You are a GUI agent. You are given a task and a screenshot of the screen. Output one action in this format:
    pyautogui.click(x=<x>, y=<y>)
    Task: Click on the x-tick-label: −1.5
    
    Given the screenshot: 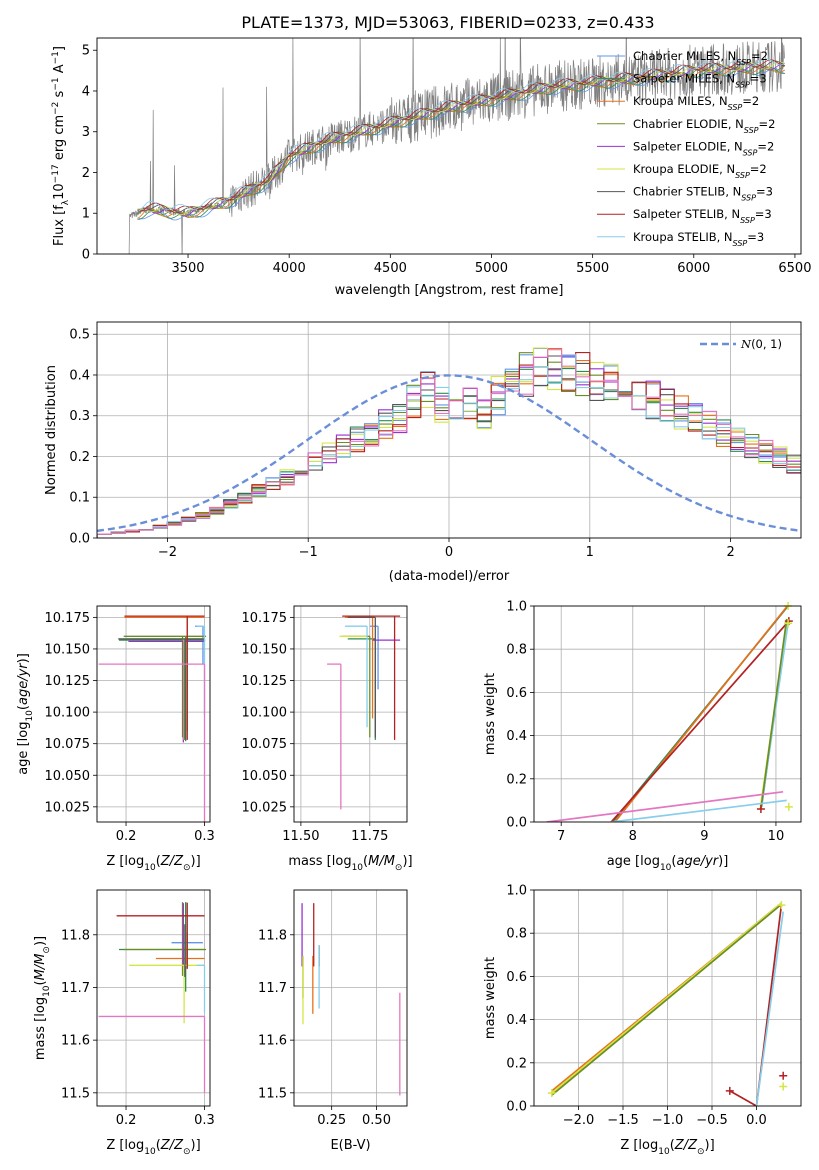 What is the action you would take?
    pyautogui.click(x=623, y=1120)
    